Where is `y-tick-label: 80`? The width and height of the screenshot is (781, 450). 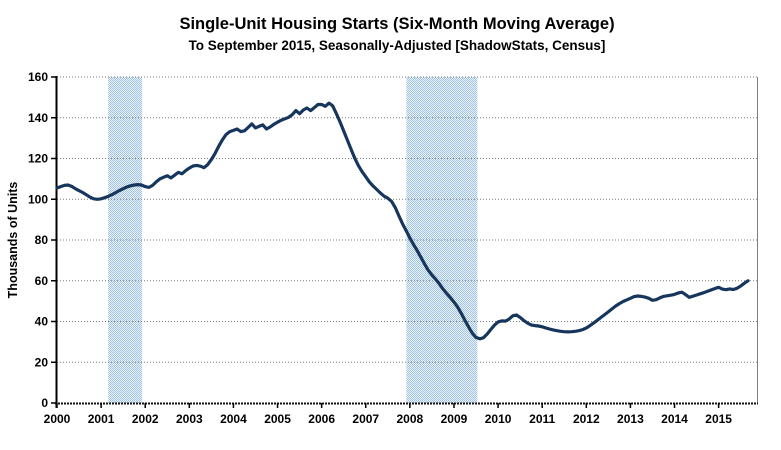
y-tick-label: 80 is located at coordinates (42, 240).